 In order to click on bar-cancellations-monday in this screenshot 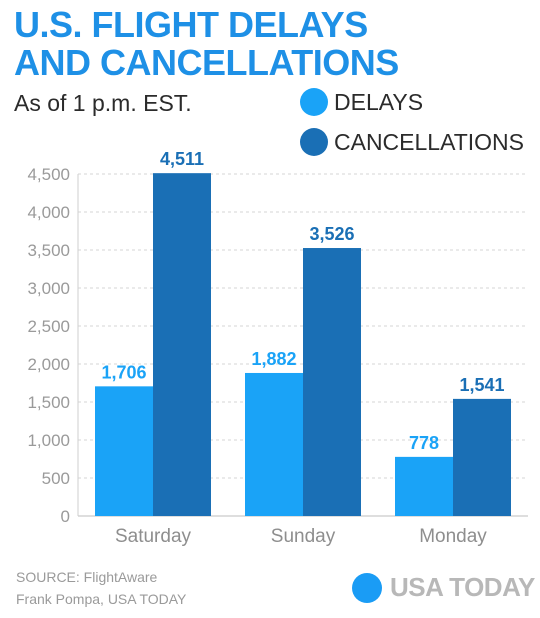, I will do `click(482, 457)`.